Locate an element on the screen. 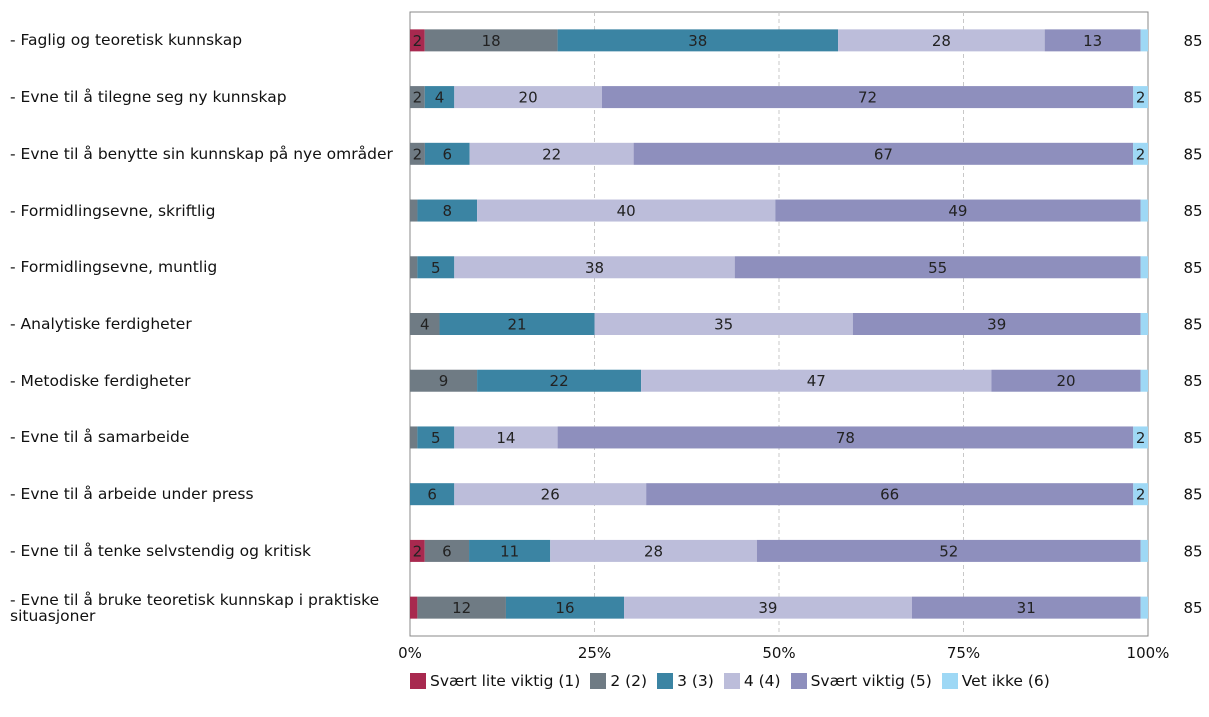  legend-label: Svært lite viktig (1) is located at coordinates (505, 681).